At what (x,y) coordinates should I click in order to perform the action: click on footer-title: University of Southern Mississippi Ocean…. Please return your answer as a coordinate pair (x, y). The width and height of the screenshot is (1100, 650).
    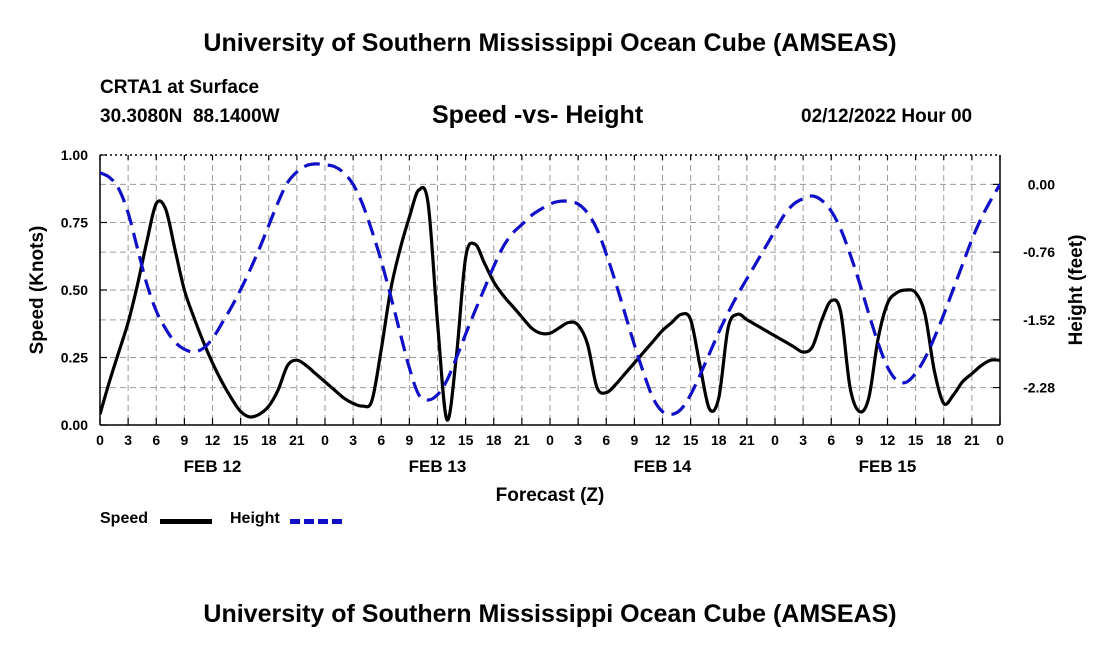
    Looking at the image, I should click on (550, 614).